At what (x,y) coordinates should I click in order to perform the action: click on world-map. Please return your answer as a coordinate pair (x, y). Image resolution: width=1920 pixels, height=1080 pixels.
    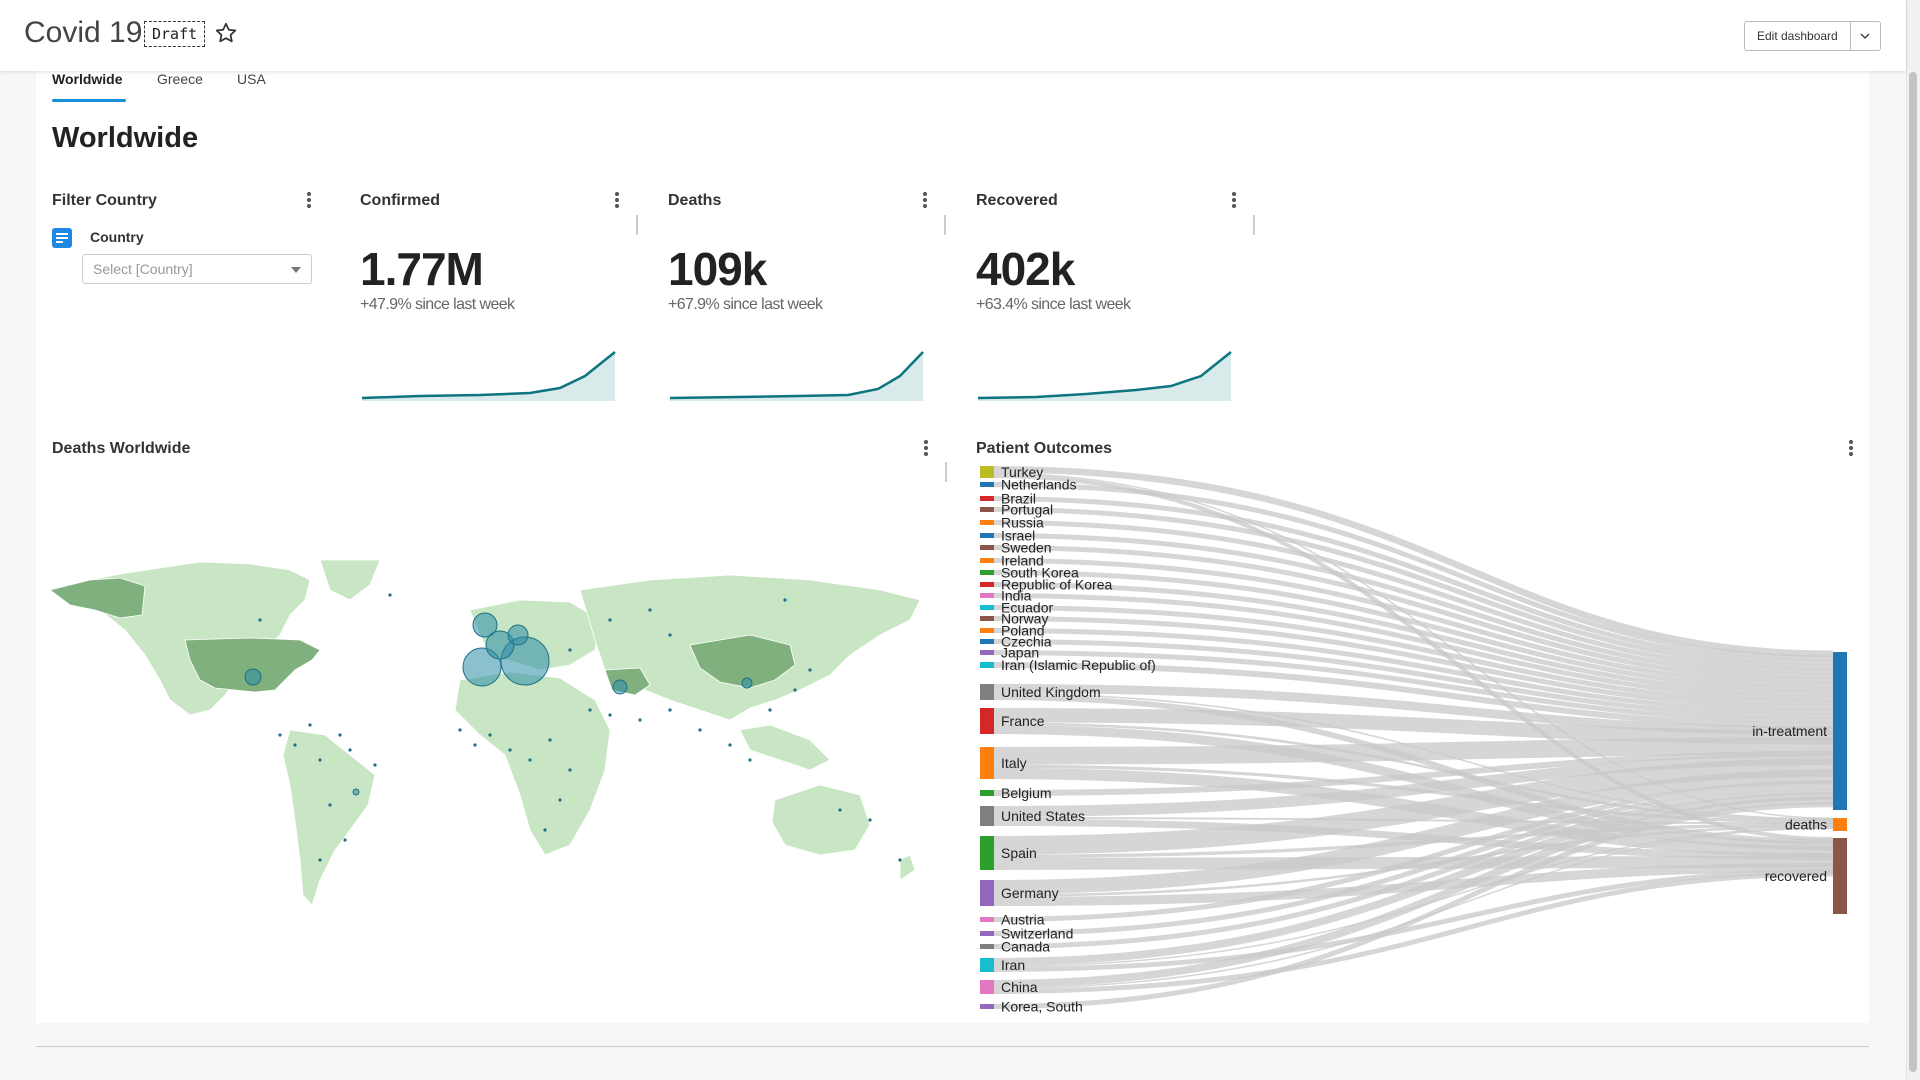
    Looking at the image, I should click on (490, 735).